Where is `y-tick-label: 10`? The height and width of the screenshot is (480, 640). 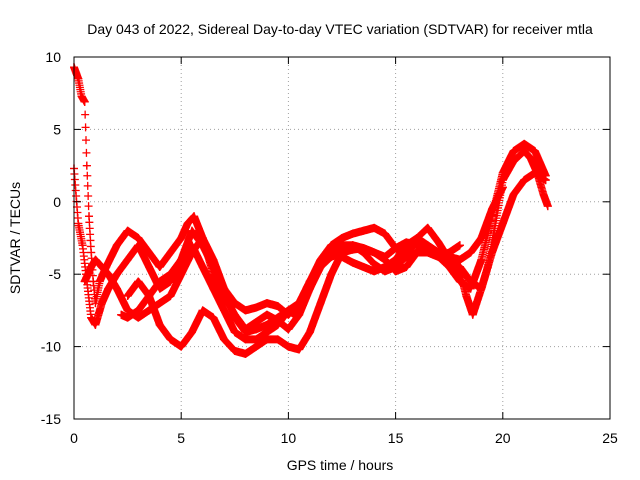 y-tick-label: 10 is located at coordinates (53, 57).